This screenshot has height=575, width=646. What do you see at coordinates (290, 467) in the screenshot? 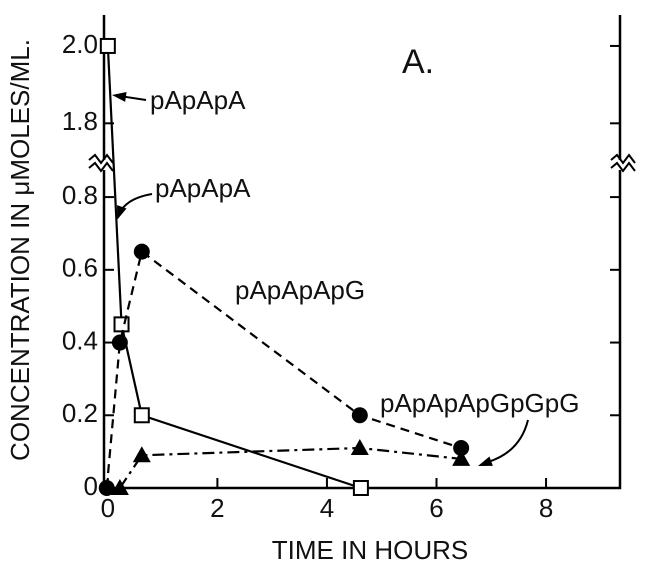
I see `series-line` at bounding box center [290, 467].